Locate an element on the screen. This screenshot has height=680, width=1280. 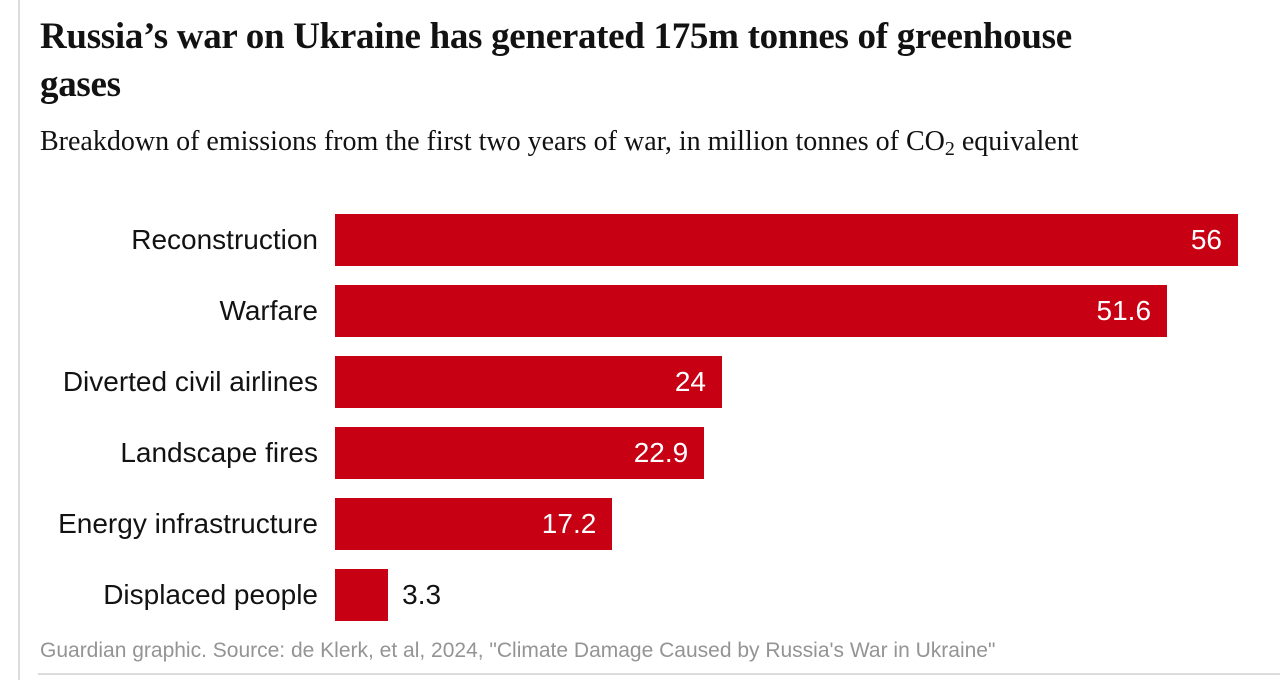
chart-row: Energy infrastructure 17.2 is located at coordinates (639, 524).